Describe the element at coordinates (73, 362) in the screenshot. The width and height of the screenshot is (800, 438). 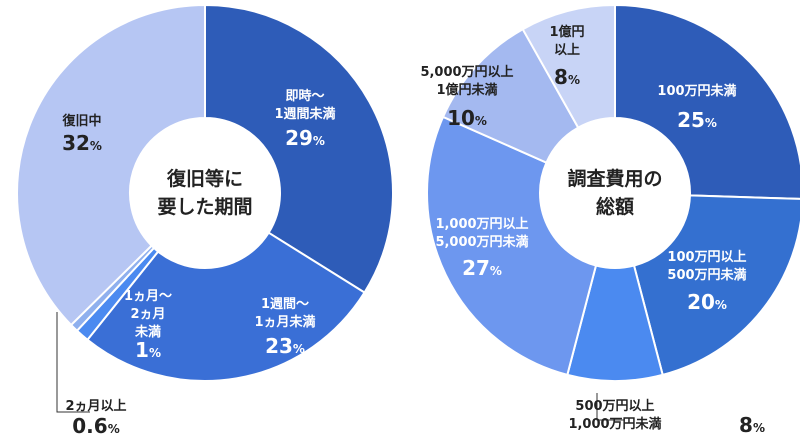
I see `donut1-leader-line` at that location.